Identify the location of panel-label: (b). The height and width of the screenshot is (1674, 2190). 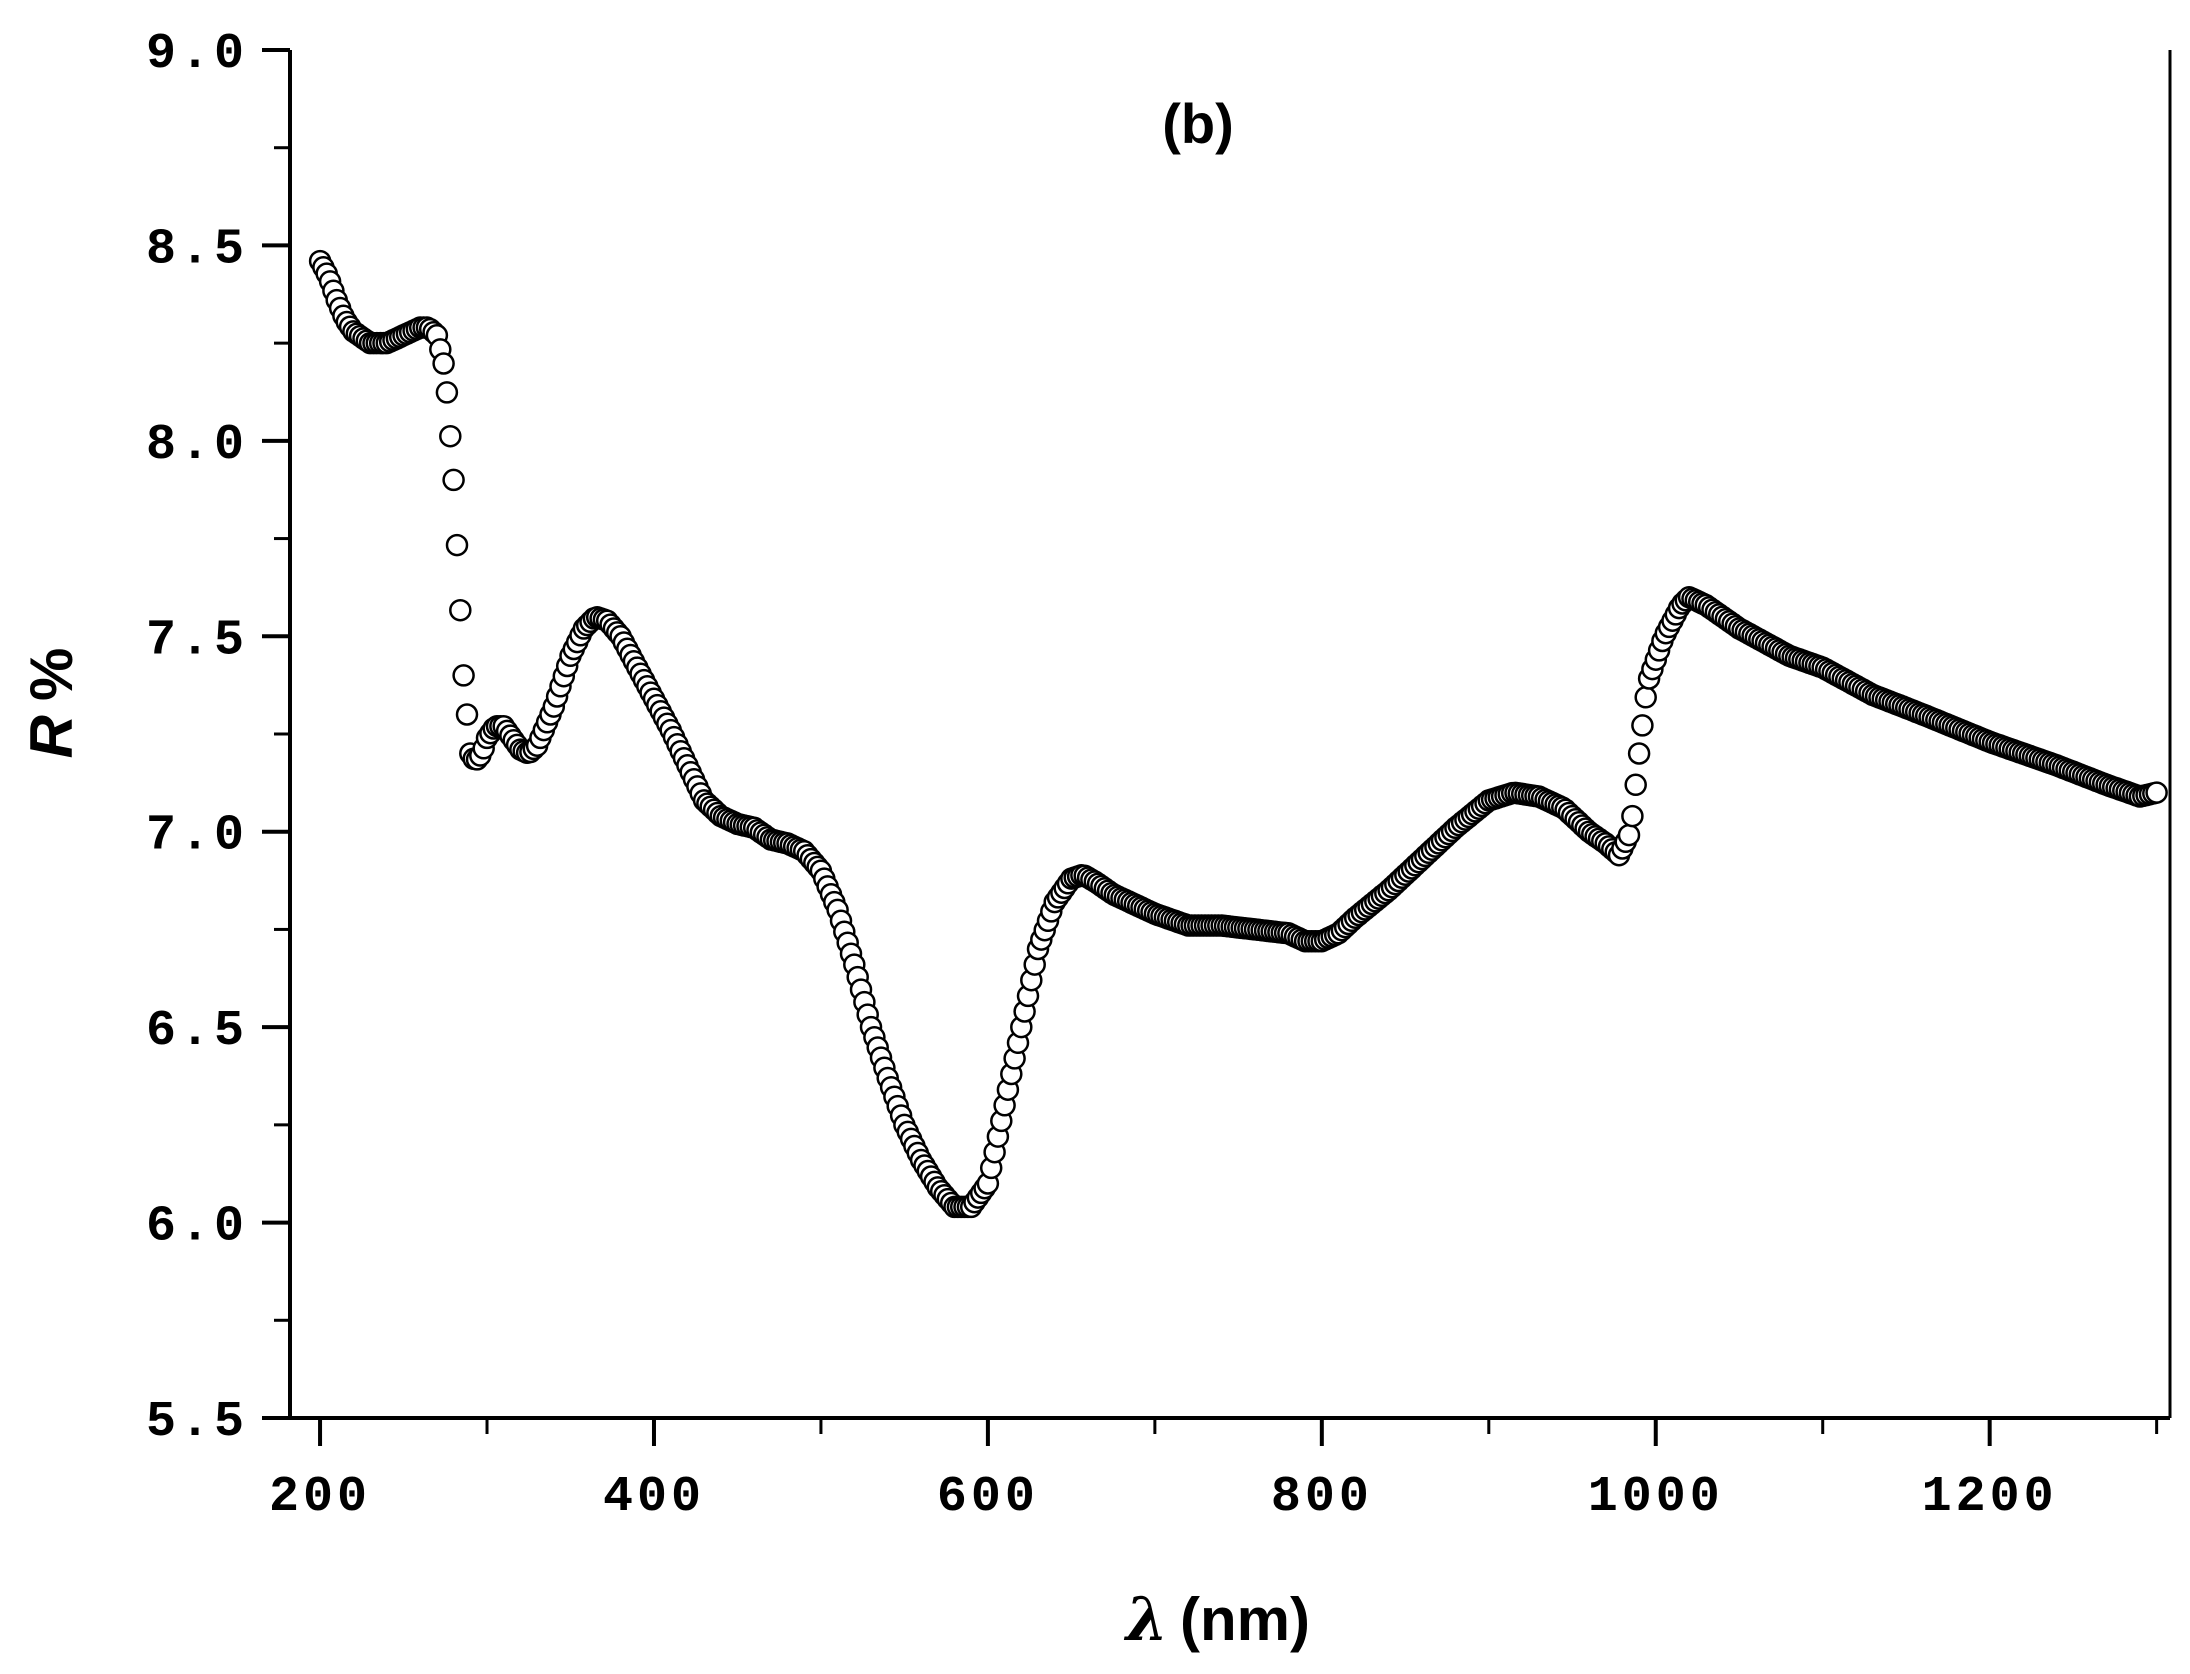
(1198, 123).